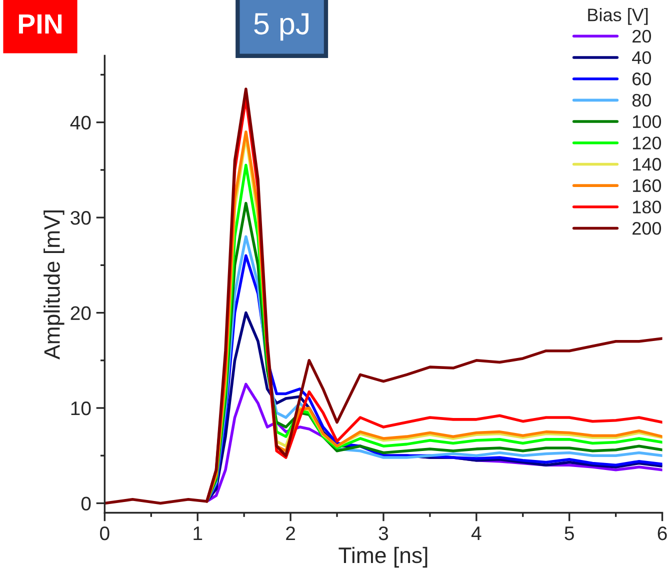 The height and width of the screenshot is (586, 671). What do you see at coordinates (647, 185) in the screenshot?
I see `legend-label: 160` at bounding box center [647, 185].